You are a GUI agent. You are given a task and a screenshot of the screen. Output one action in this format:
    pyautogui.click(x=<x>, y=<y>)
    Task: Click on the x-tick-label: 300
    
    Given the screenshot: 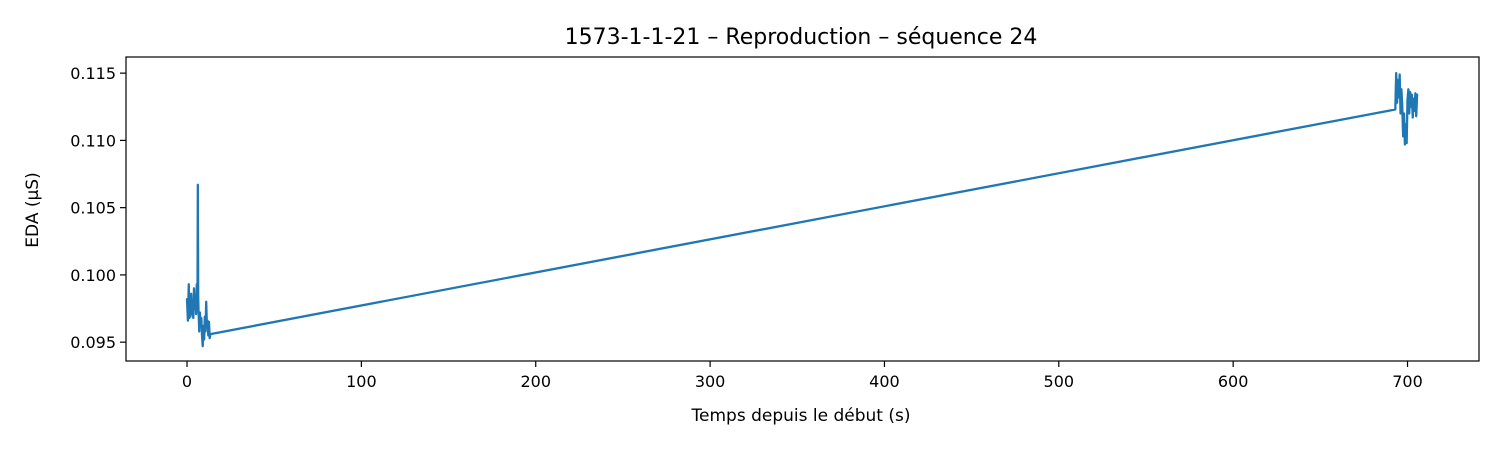 What is the action you would take?
    pyautogui.click(x=710, y=381)
    